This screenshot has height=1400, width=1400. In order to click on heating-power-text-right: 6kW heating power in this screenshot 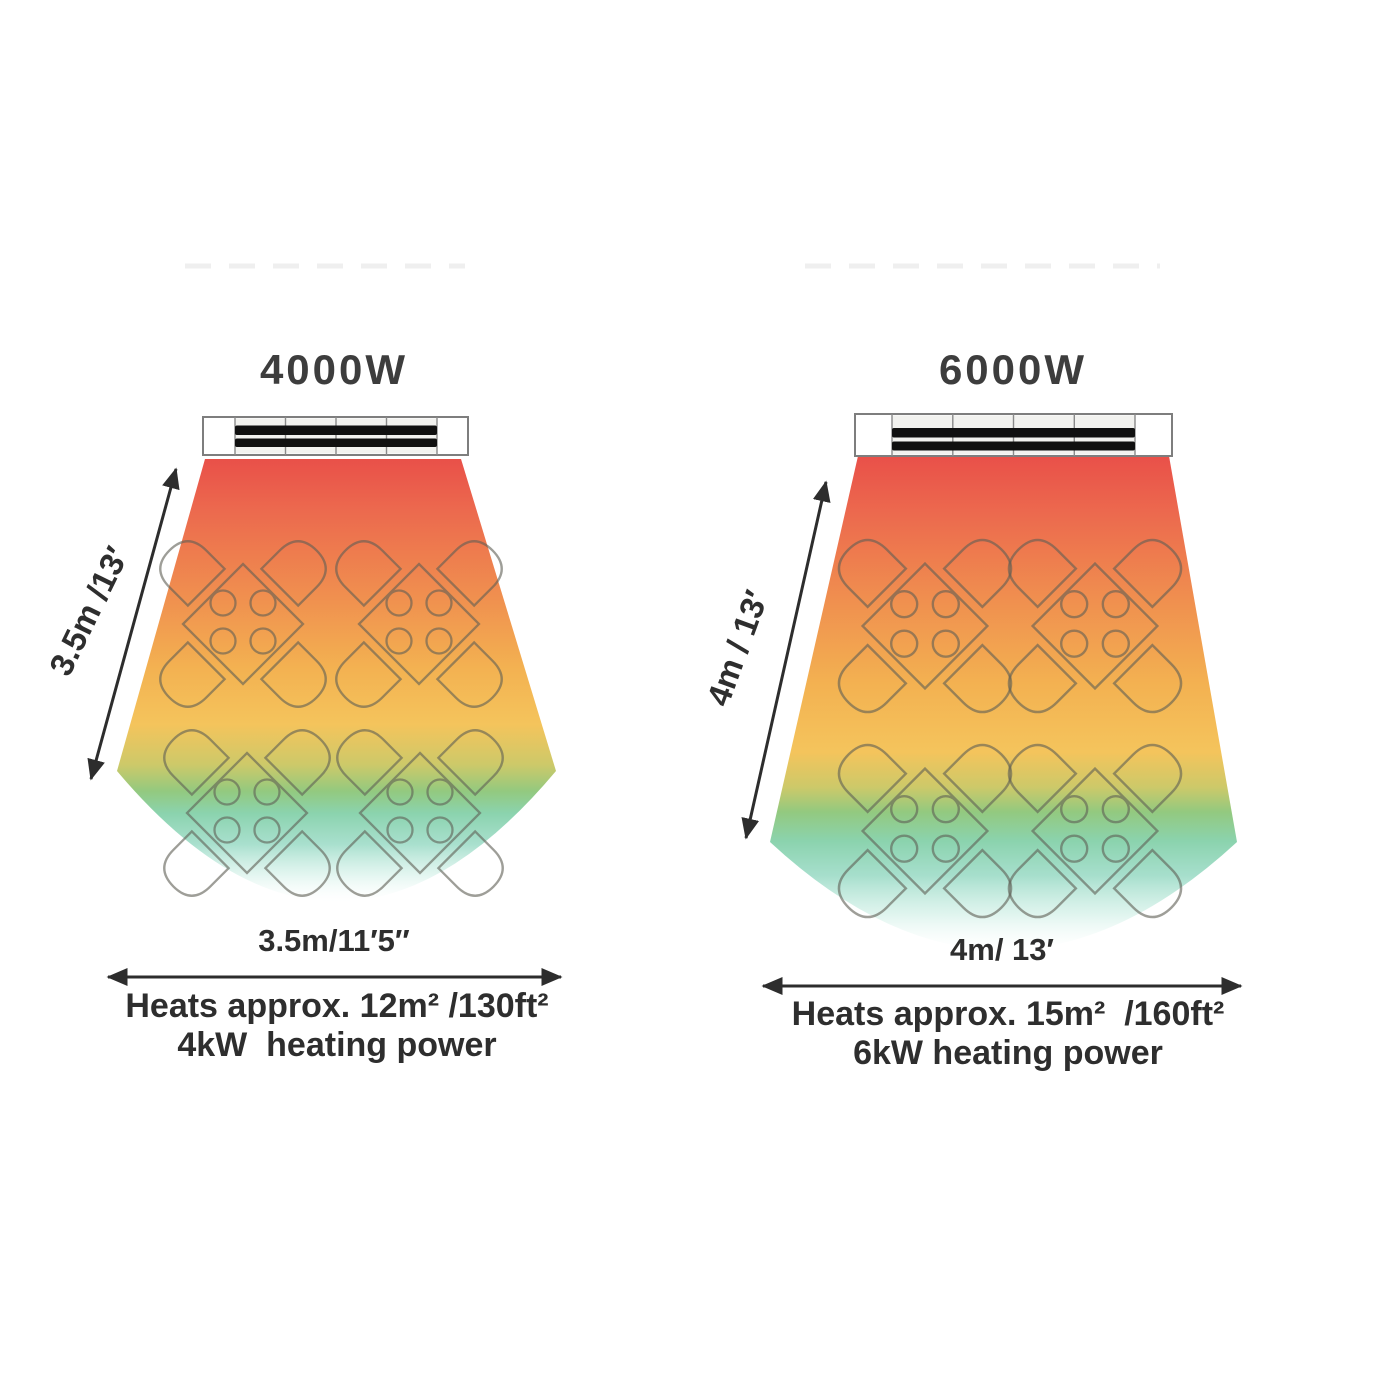, I will do `click(1008, 1053)`.